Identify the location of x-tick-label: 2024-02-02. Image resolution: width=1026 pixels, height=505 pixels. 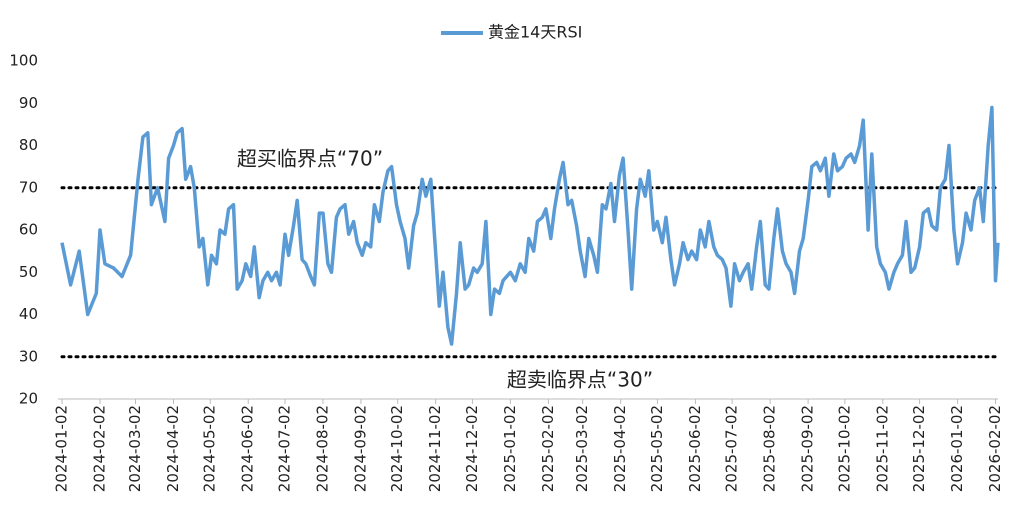
(99, 448).